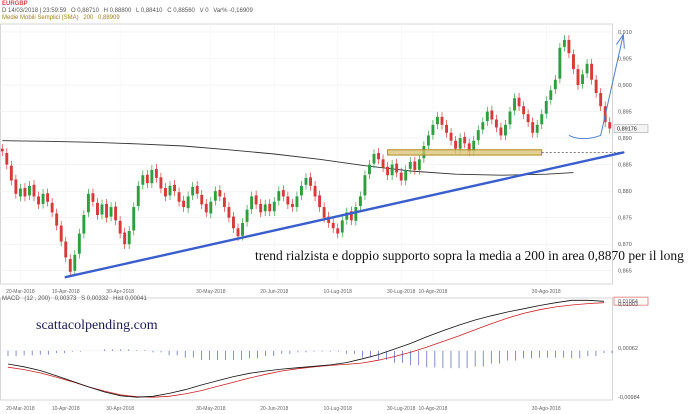  Describe the element at coordinates (628, 349) in the screenshot. I see `macd-tick-label: 0,00062` at that location.